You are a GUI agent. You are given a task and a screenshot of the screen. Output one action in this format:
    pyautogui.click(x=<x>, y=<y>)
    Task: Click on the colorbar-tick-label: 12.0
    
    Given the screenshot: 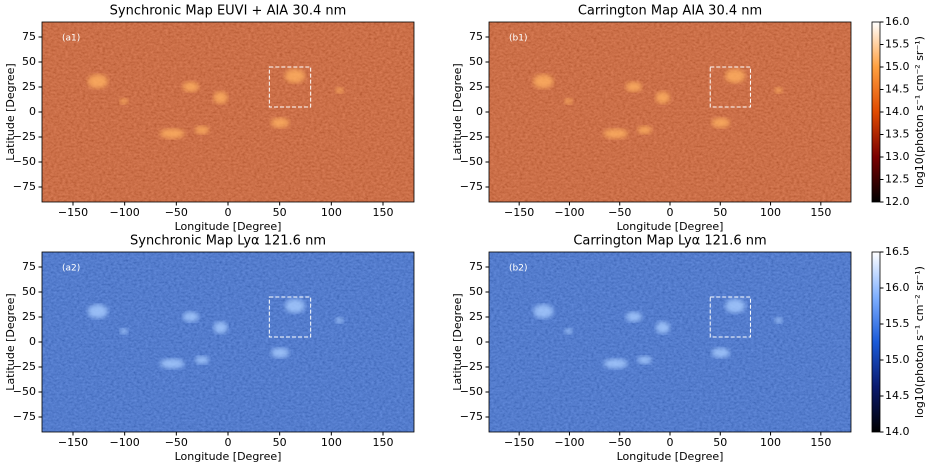 What is the action you would take?
    pyautogui.click(x=897, y=201)
    